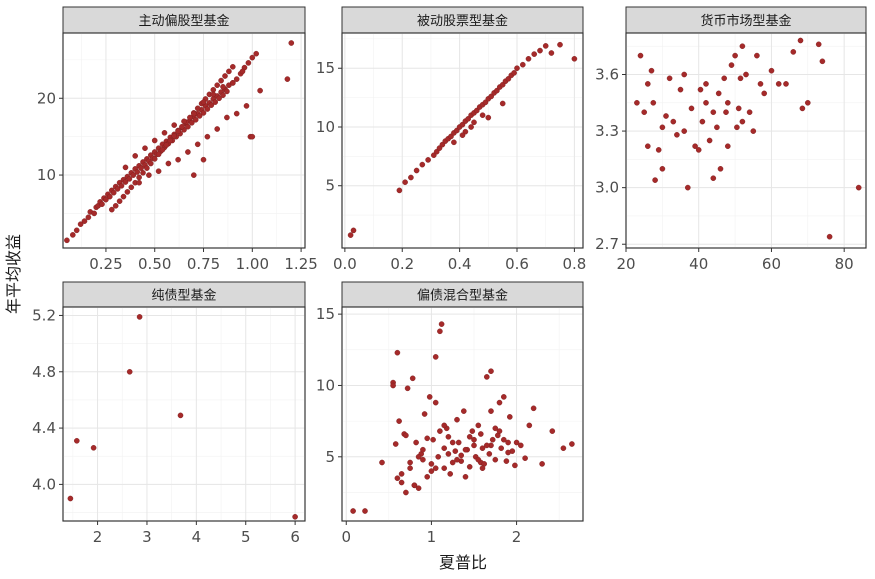 This screenshot has width=875, height=579. I want to click on x-tick-label: 4, so click(197, 537).